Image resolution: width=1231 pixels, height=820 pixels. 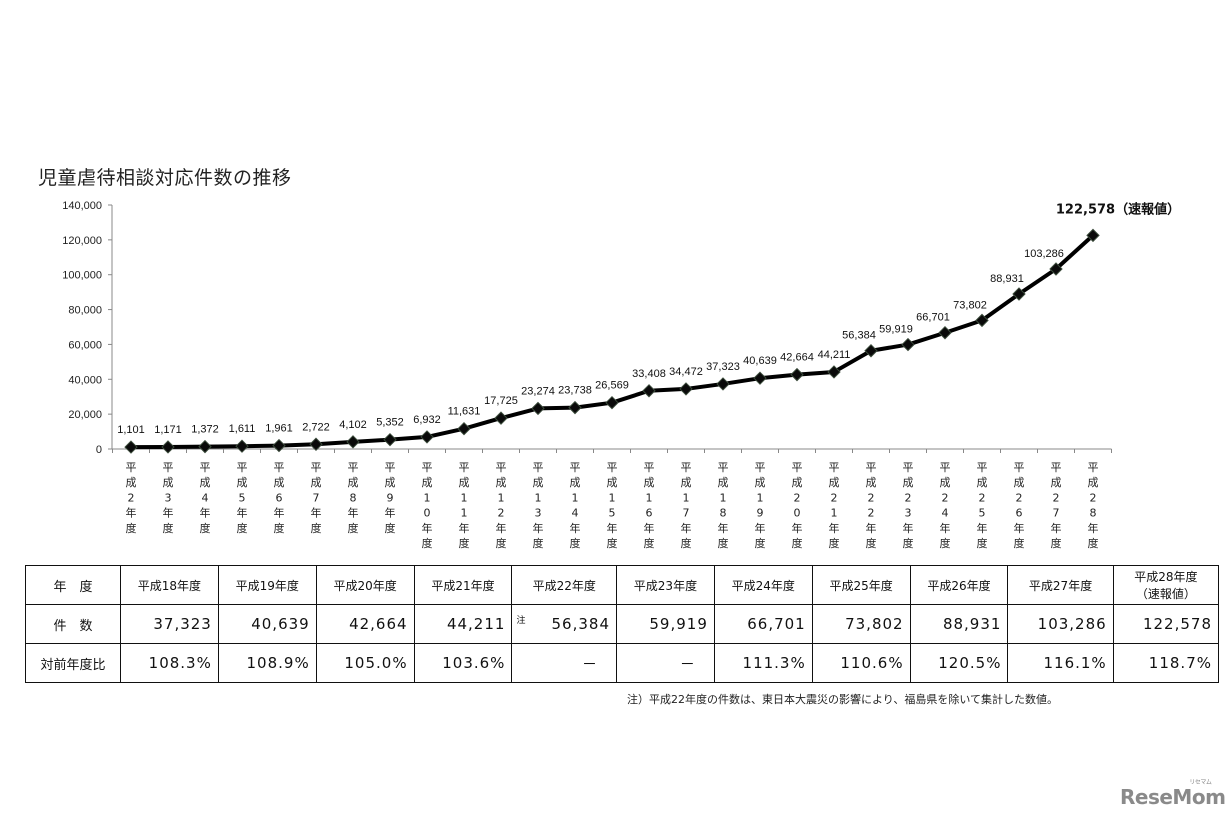 I want to click on svg-text: 0, so click(x=427, y=513).